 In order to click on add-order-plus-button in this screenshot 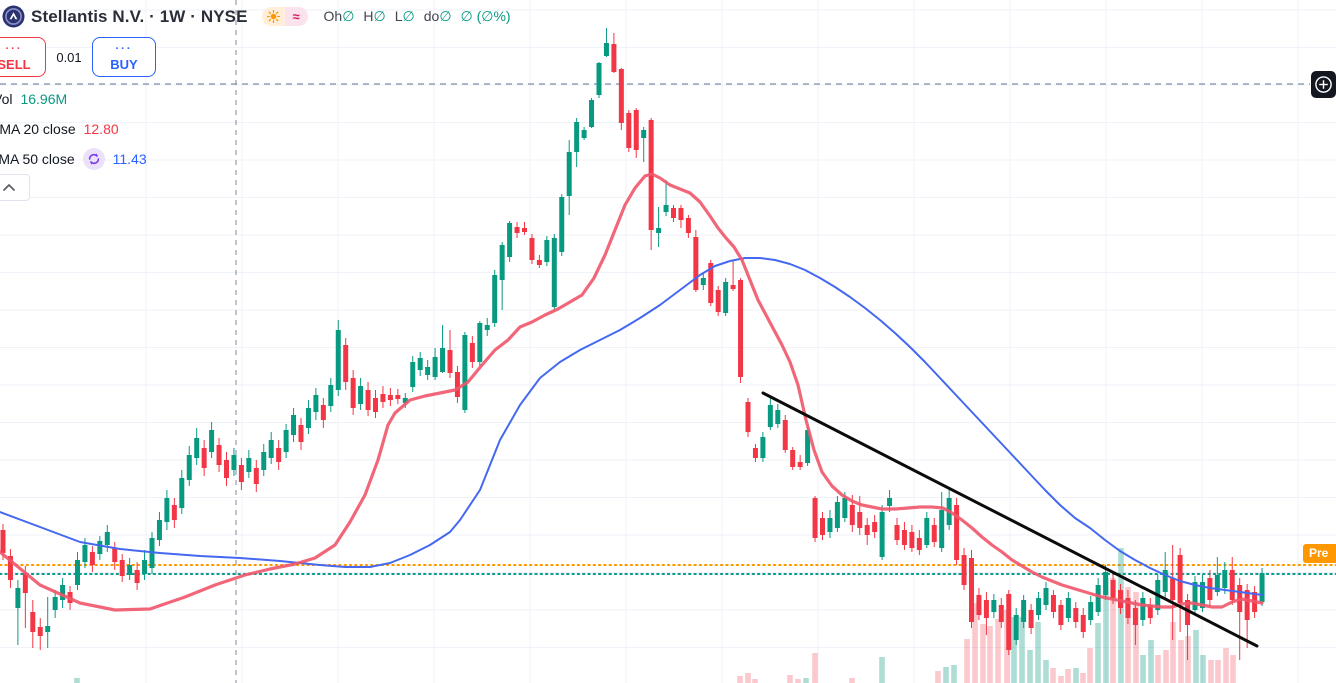, I will do `click(1323, 84)`.